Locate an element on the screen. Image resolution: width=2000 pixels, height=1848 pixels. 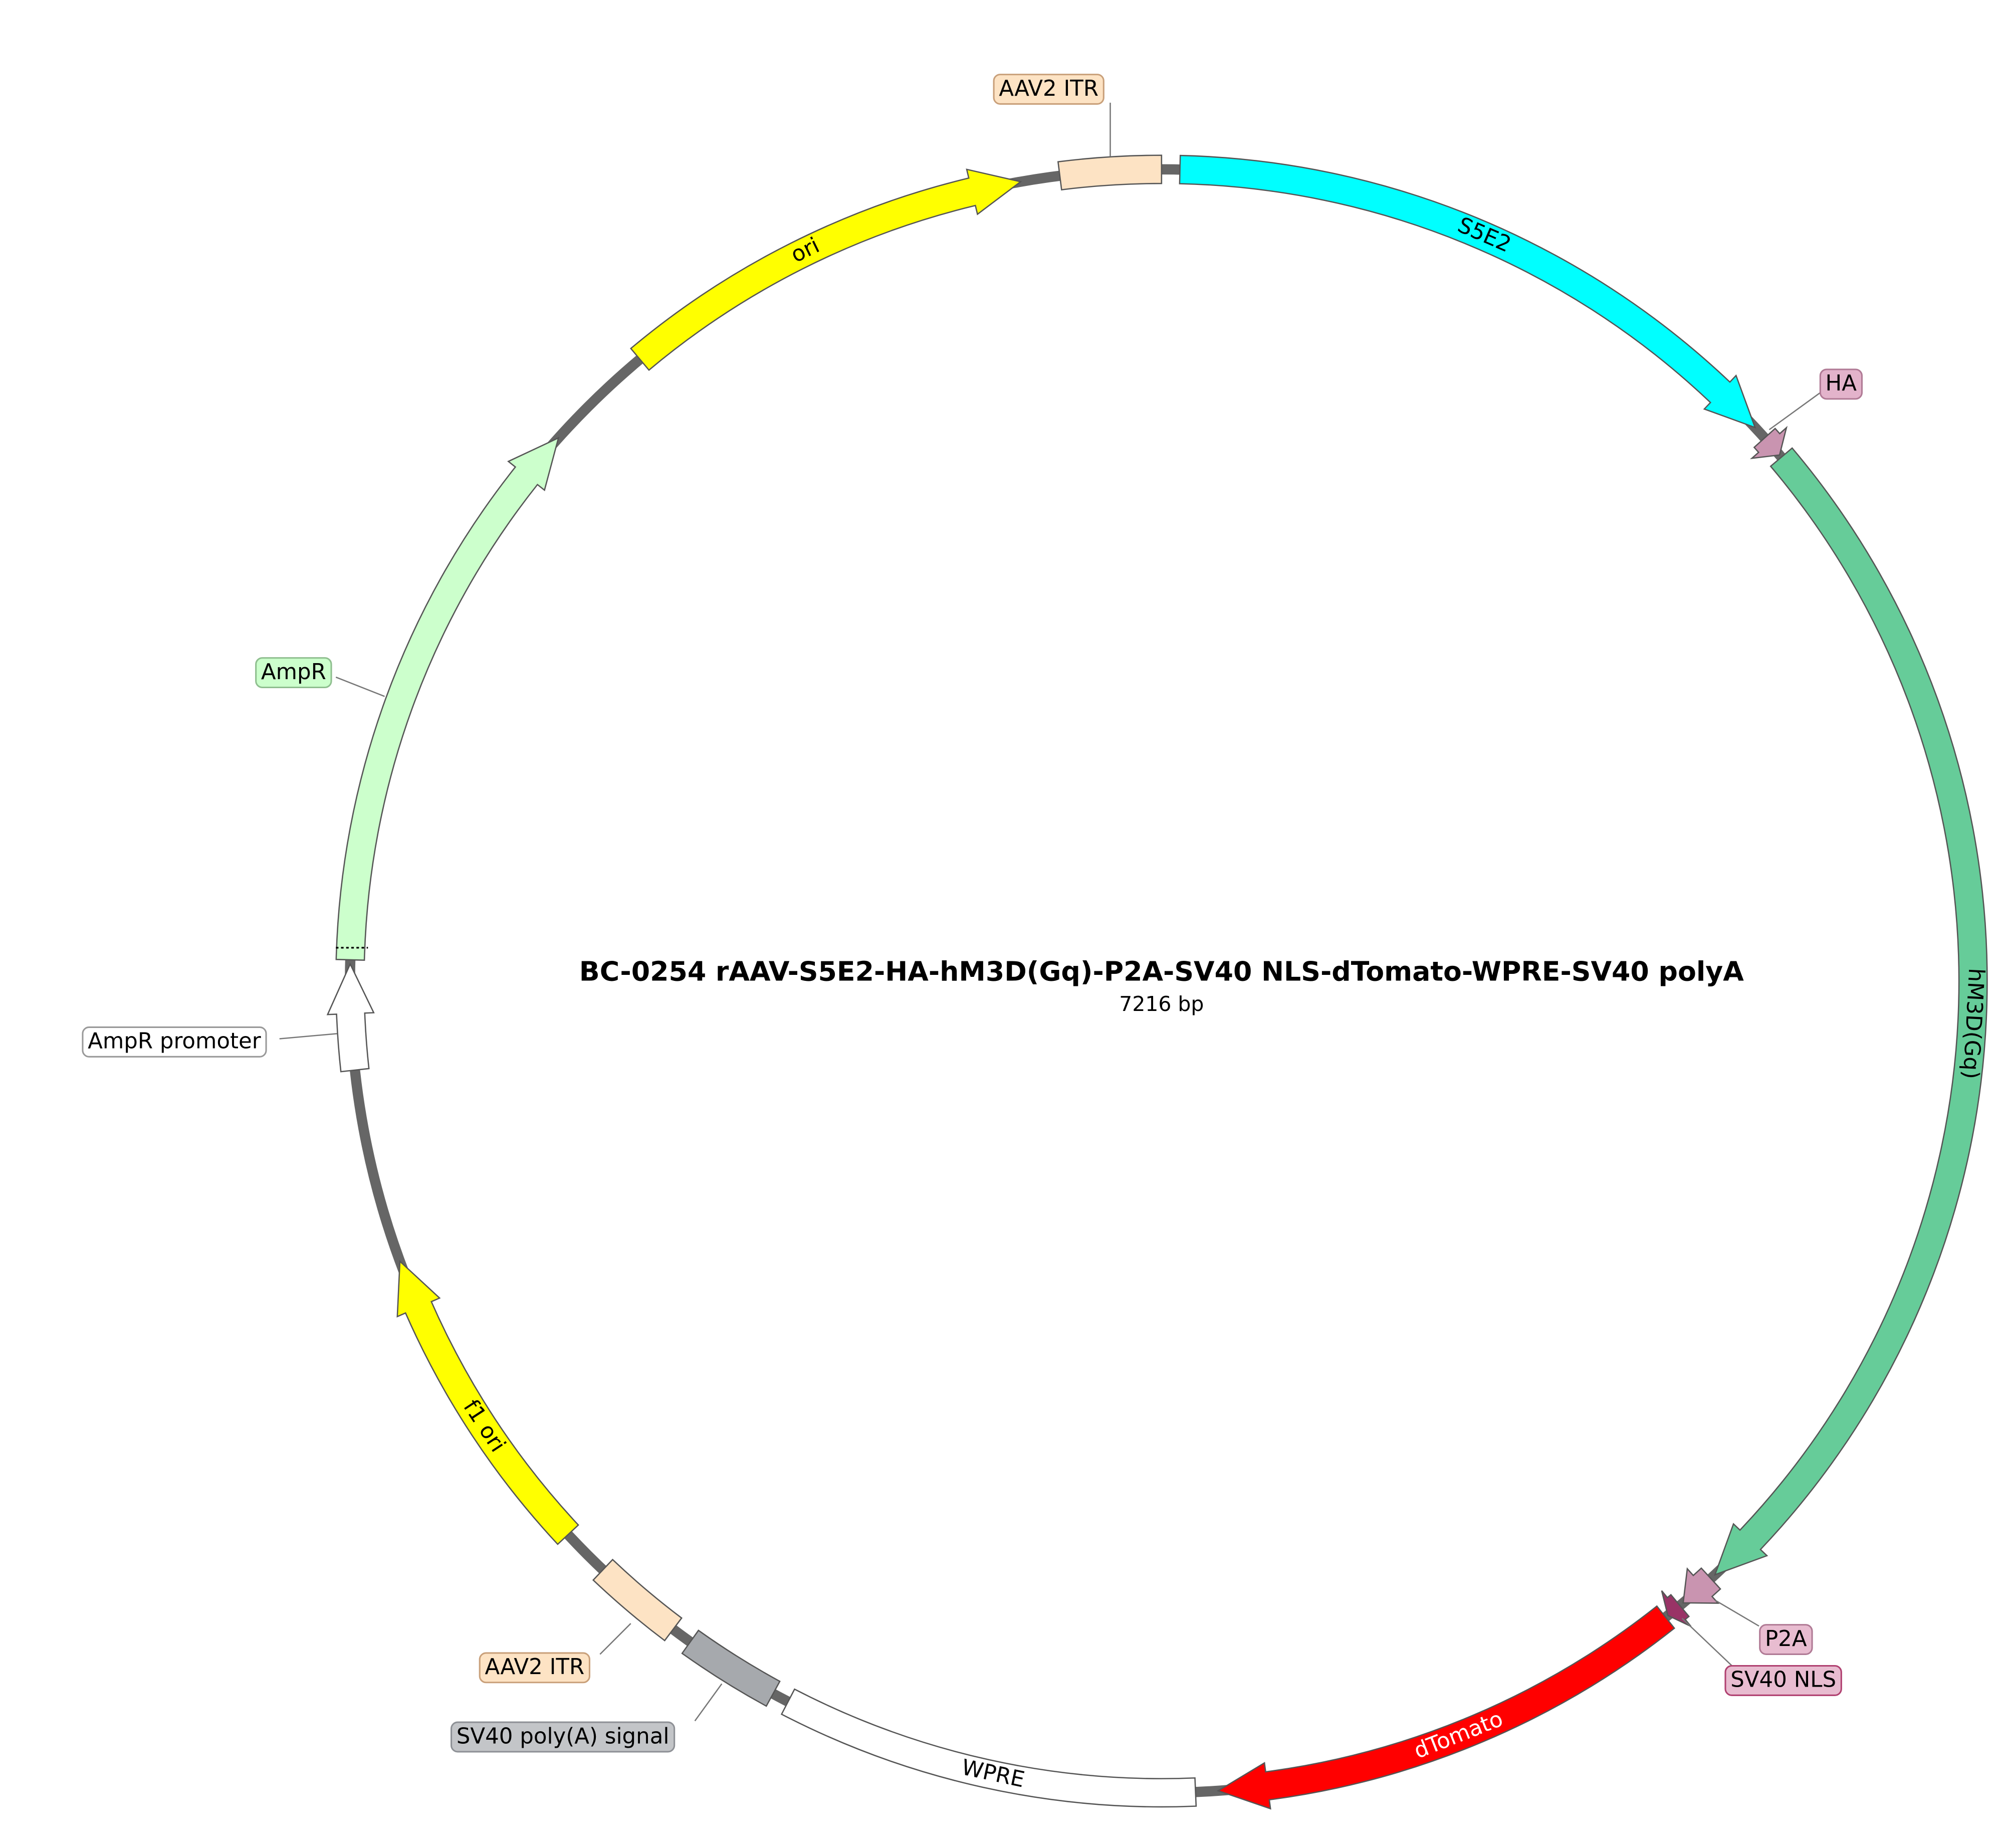
feature-label: SV40 poly(A) signal is located at coordinates (563, 1736).